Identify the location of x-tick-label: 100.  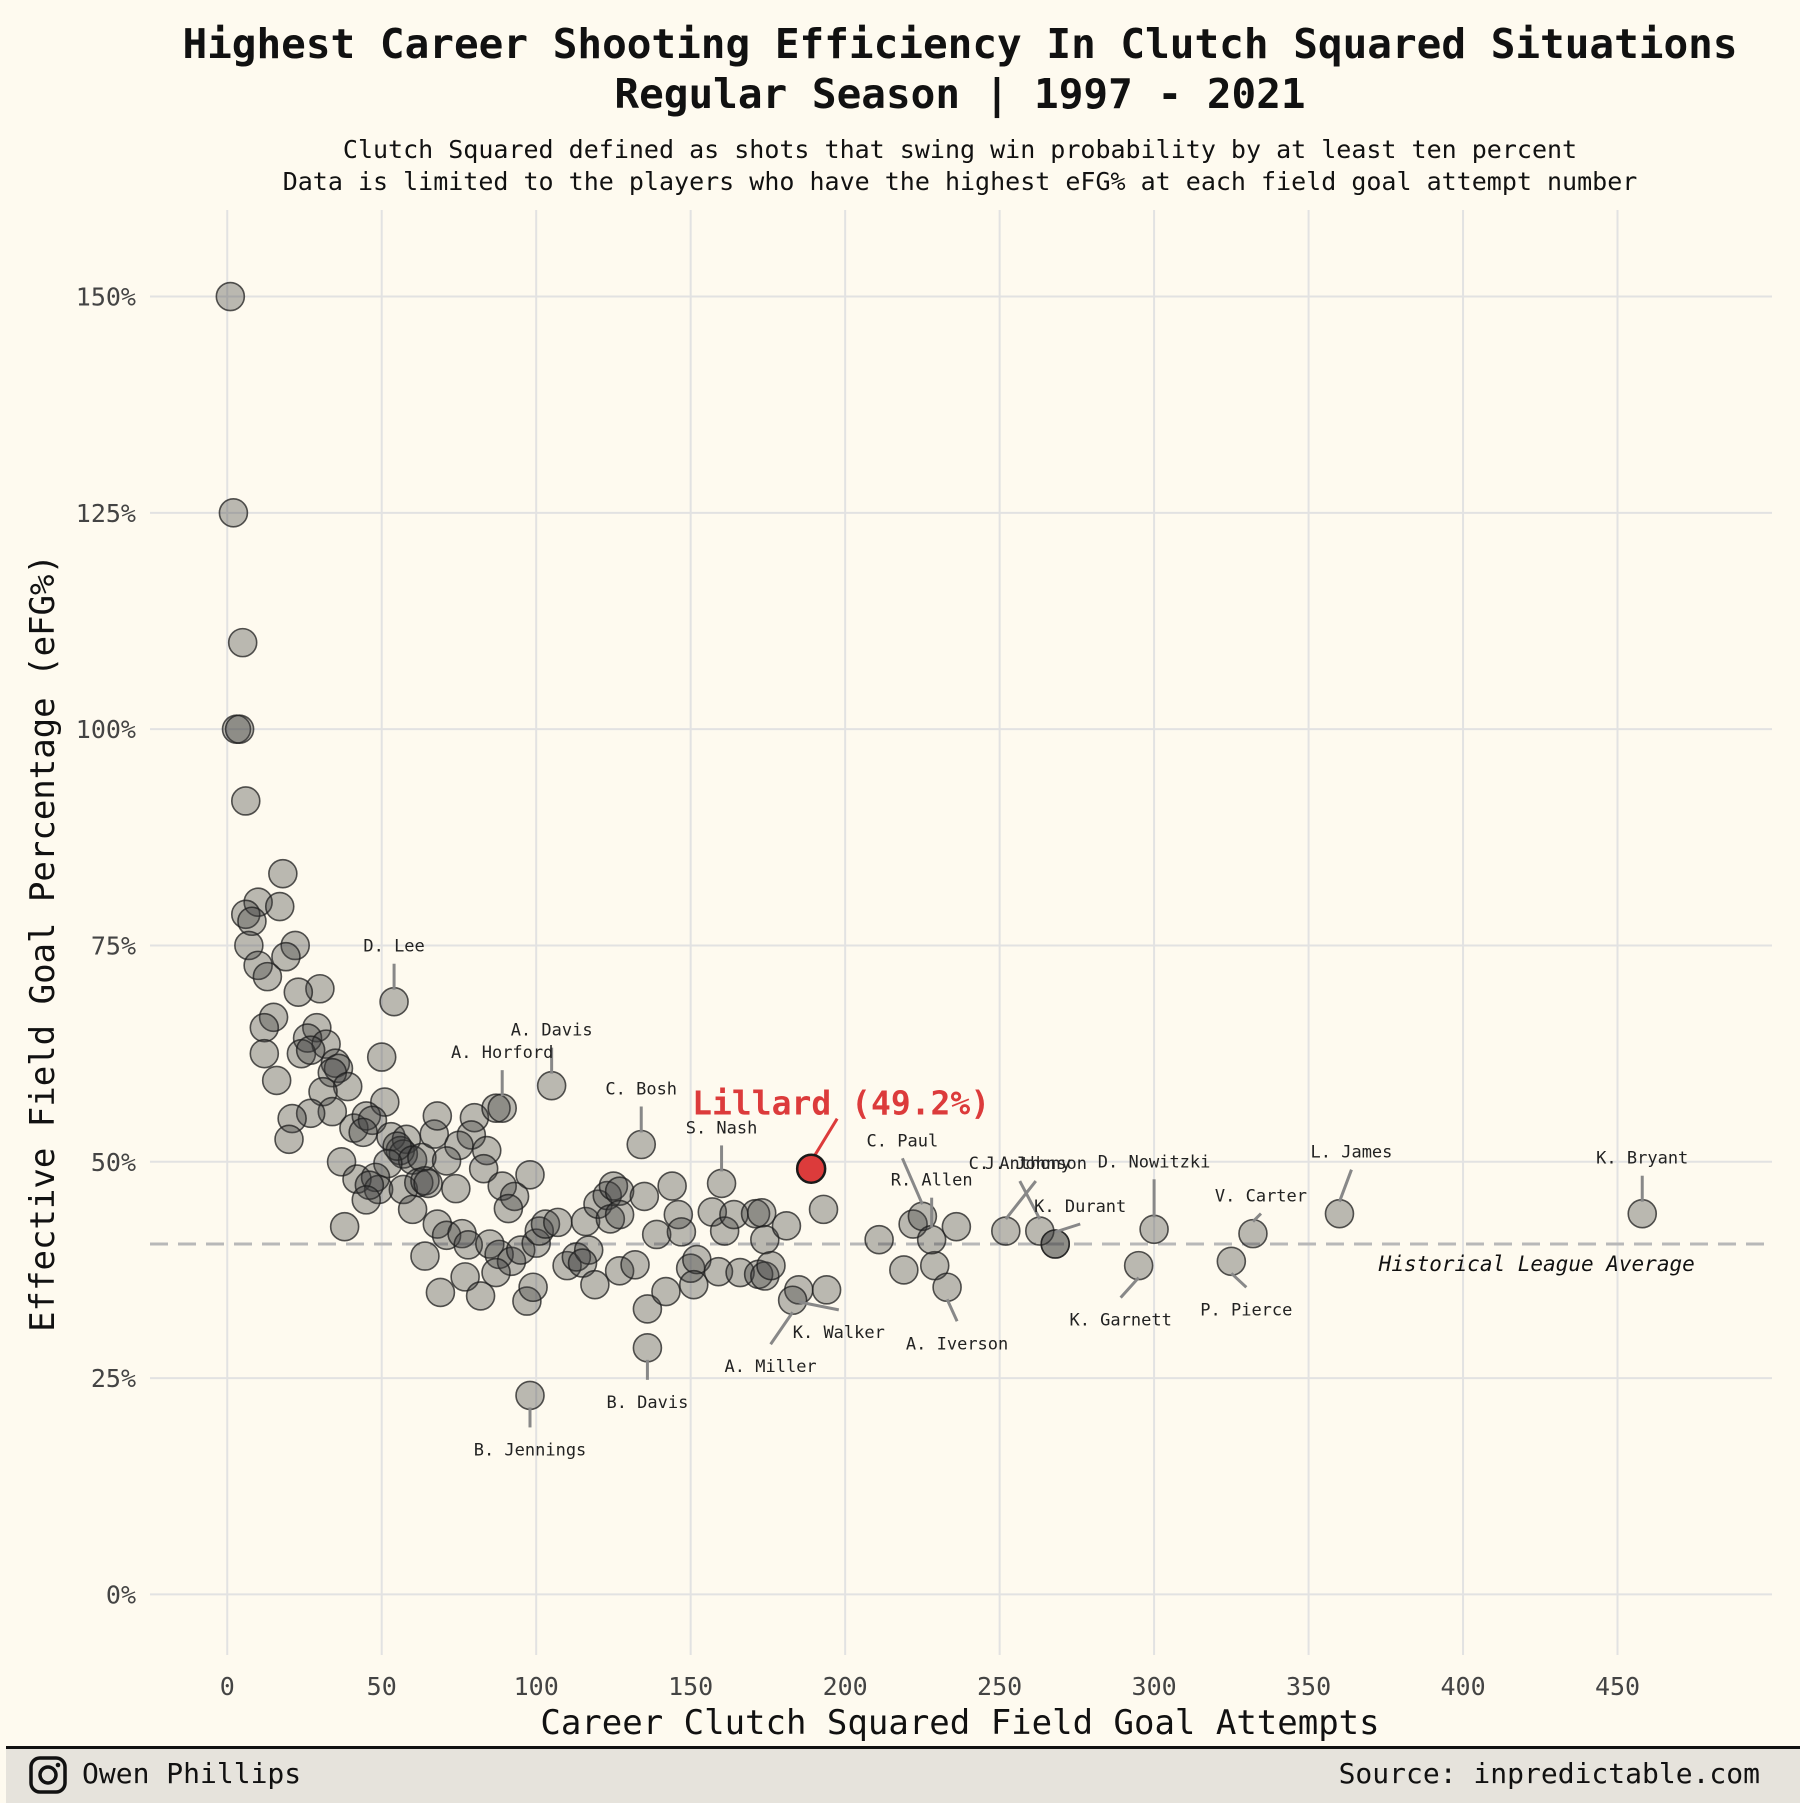
(536, 1686).